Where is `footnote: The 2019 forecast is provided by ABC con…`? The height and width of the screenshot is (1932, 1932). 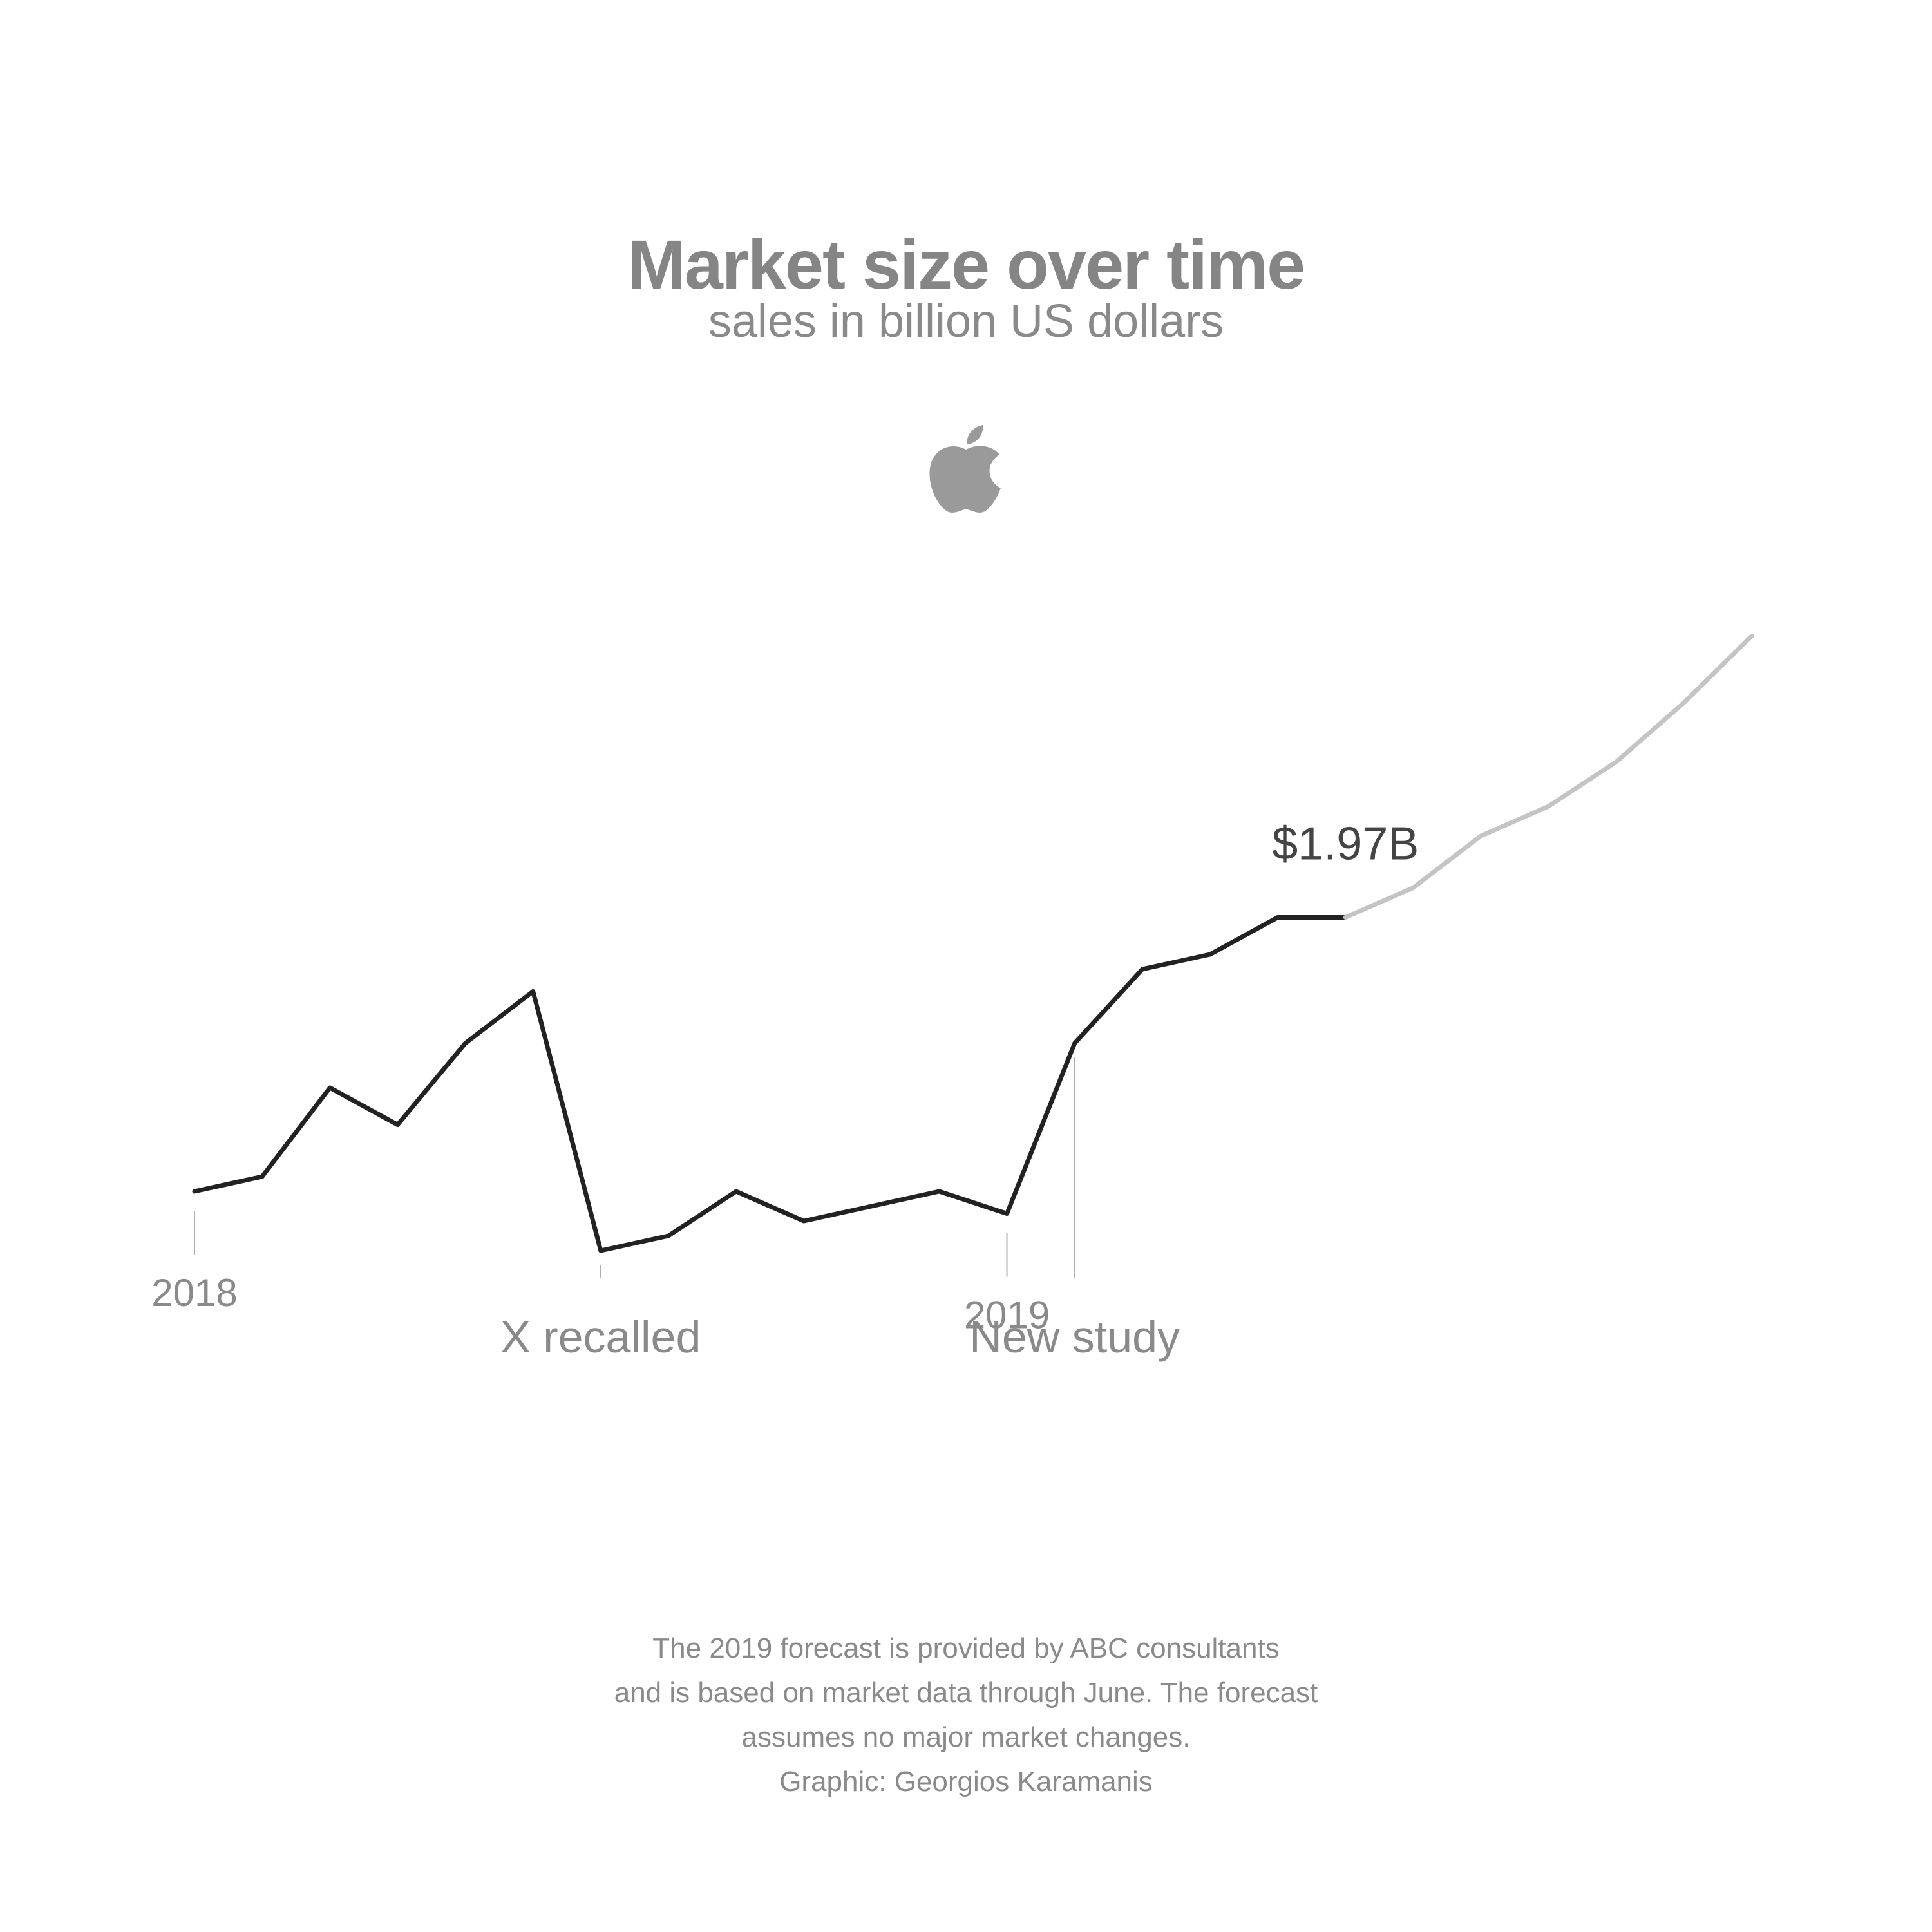 footnote: The 2019 forecast is provided by ABC con… is located at coordinates (966, 1715).